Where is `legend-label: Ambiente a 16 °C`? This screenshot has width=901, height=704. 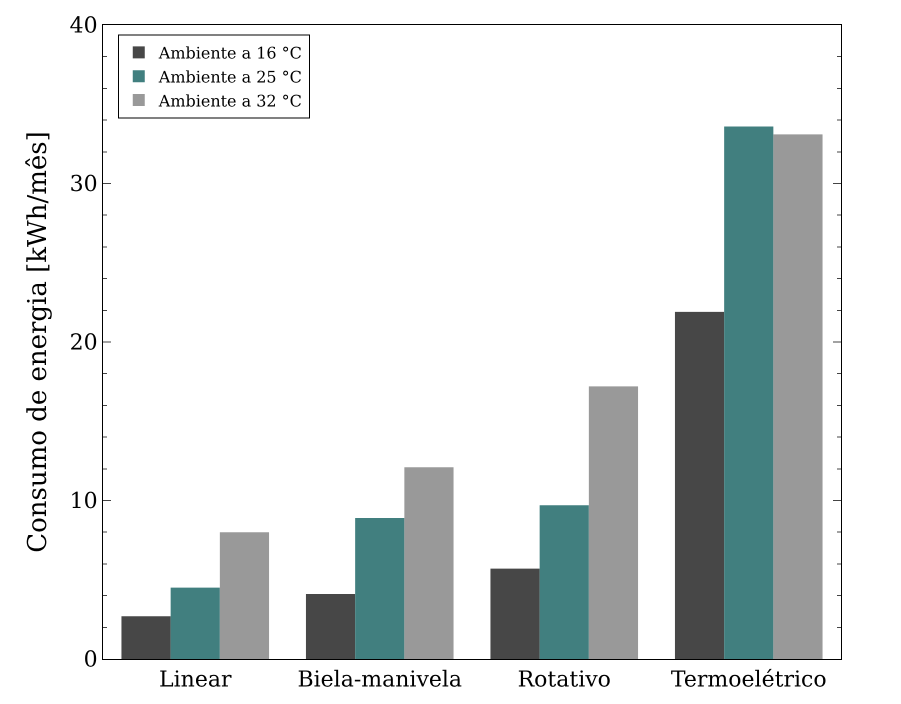 legend-label: Ambiente a 16 °C is located at coordinates (230, 53).